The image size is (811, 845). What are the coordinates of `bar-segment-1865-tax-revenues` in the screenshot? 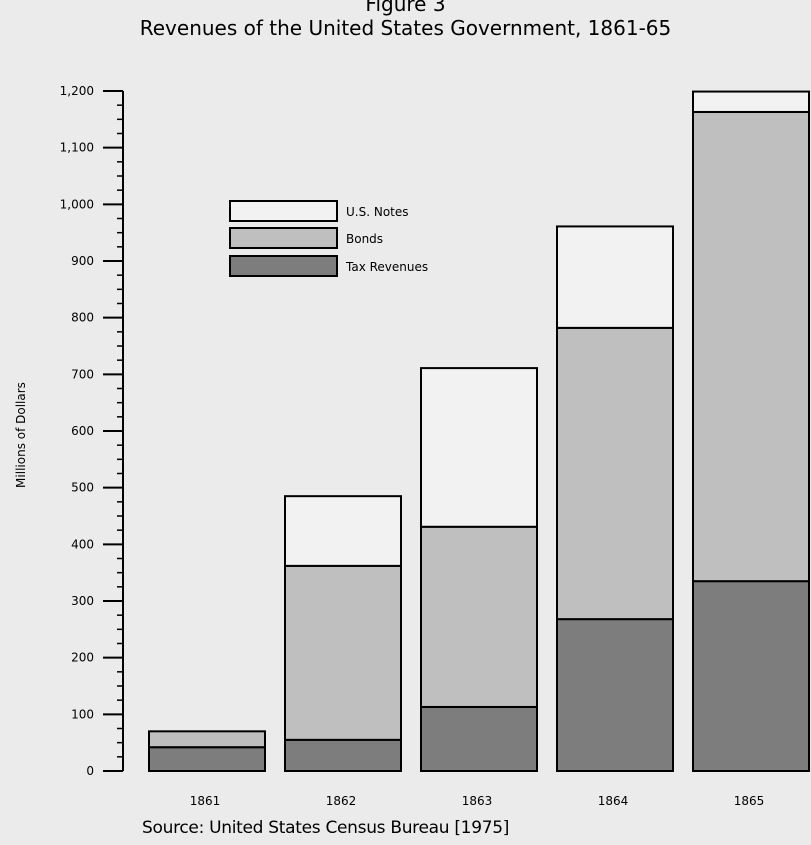 It's located at (751, 676).